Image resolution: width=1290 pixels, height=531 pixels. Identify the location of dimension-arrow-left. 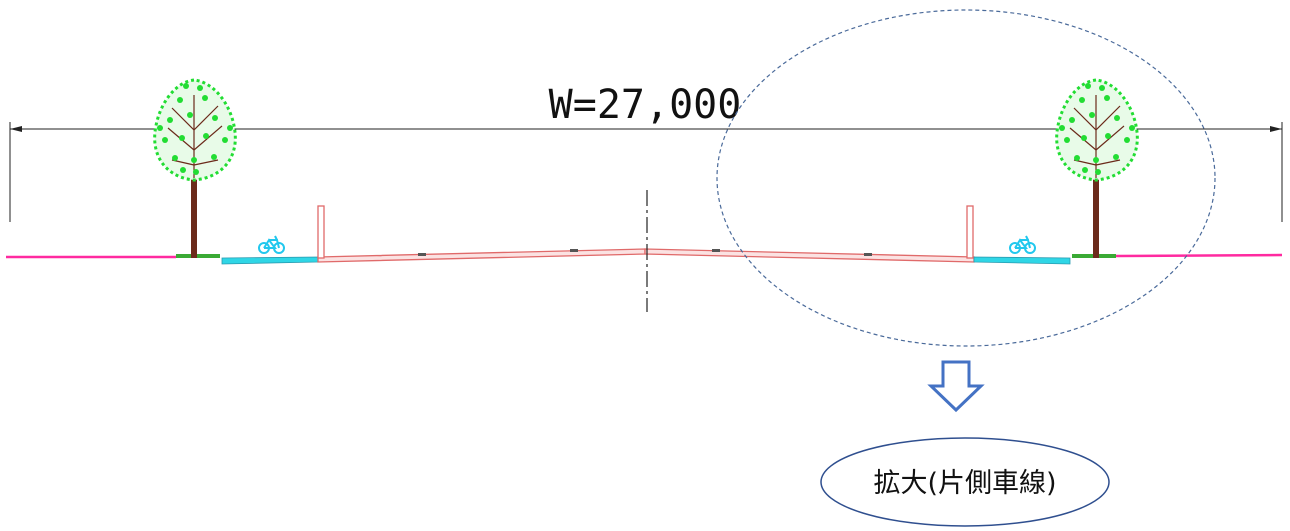
(16, 129).